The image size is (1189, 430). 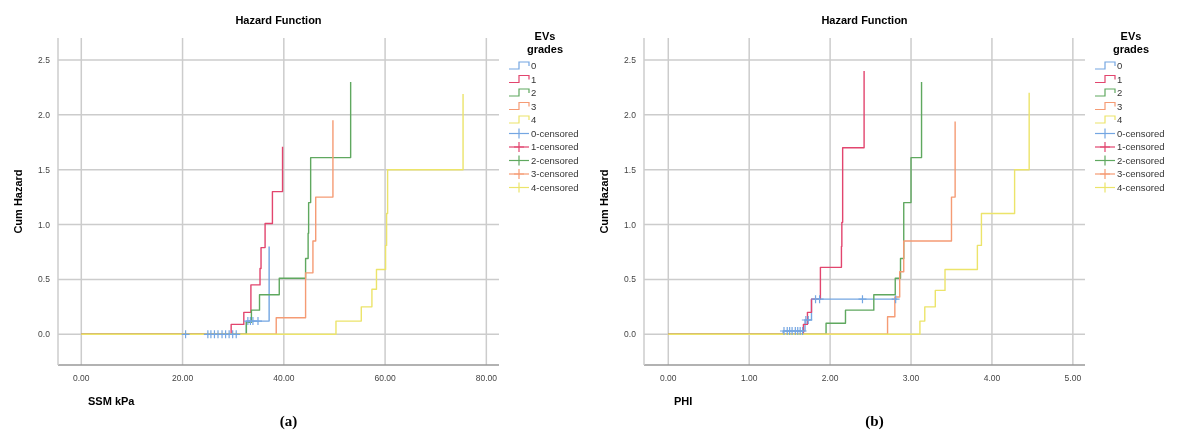 I want to click on x-tick-label: 3.00, so click(x=911, y=378).